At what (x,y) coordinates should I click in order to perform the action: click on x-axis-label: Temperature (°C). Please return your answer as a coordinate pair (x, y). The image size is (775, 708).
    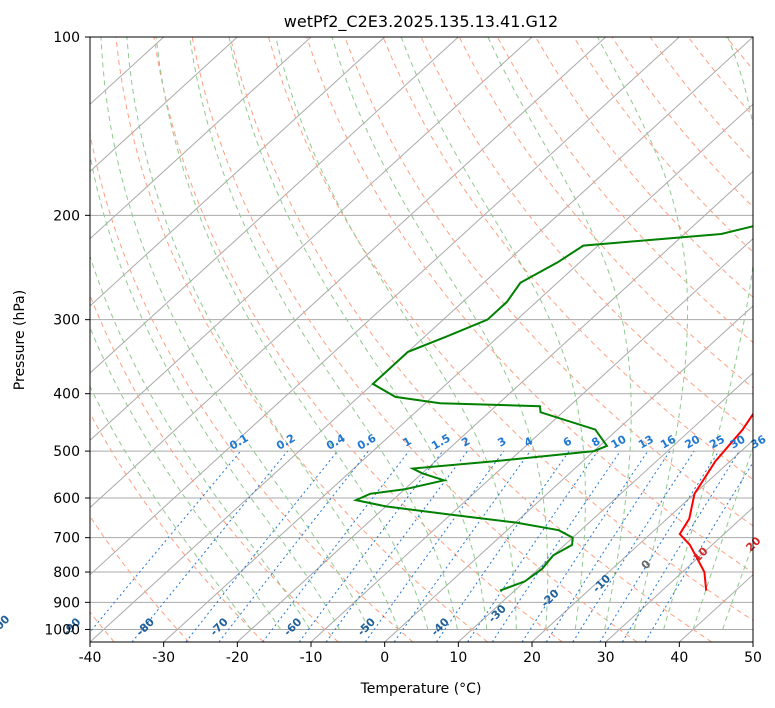
    Looking at the image, I should click on (421, 689).